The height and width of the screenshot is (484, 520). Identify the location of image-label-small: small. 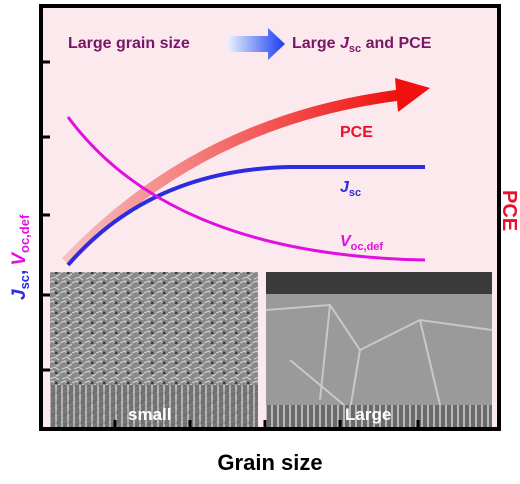
(149, 414).